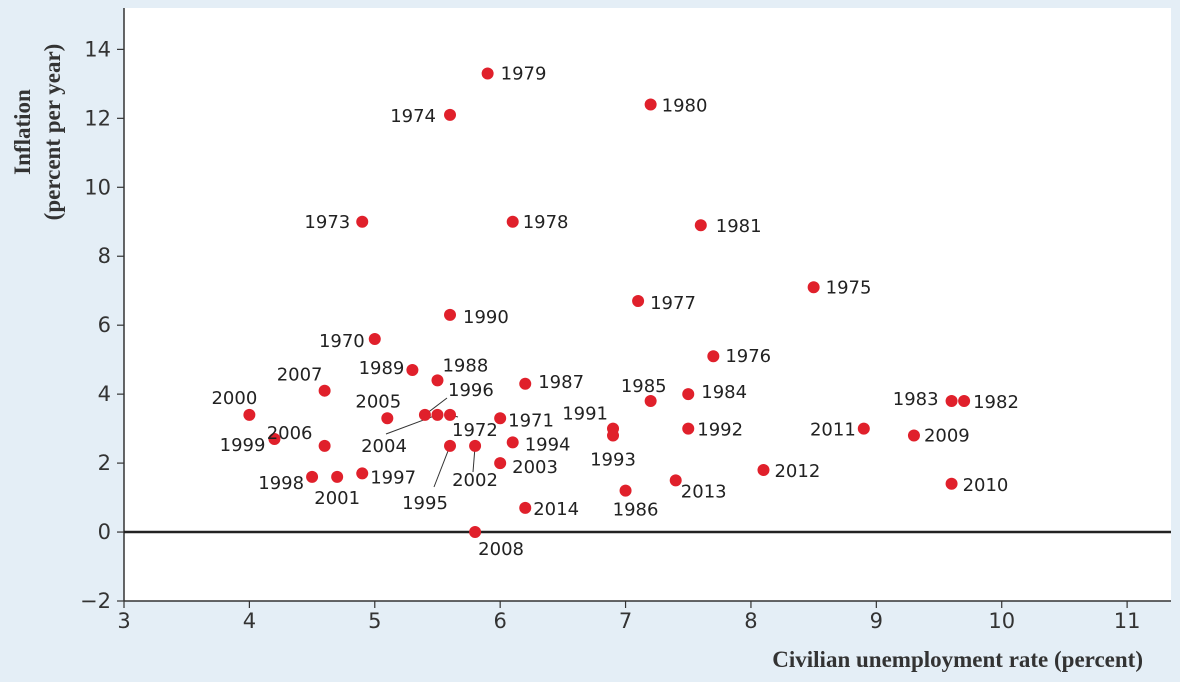 This screenshot has width=1180, height=682. What do you see at coordinates (644, 386) in the screenshot?
I see `point-label: 1985` at bounding box center [644, 386].